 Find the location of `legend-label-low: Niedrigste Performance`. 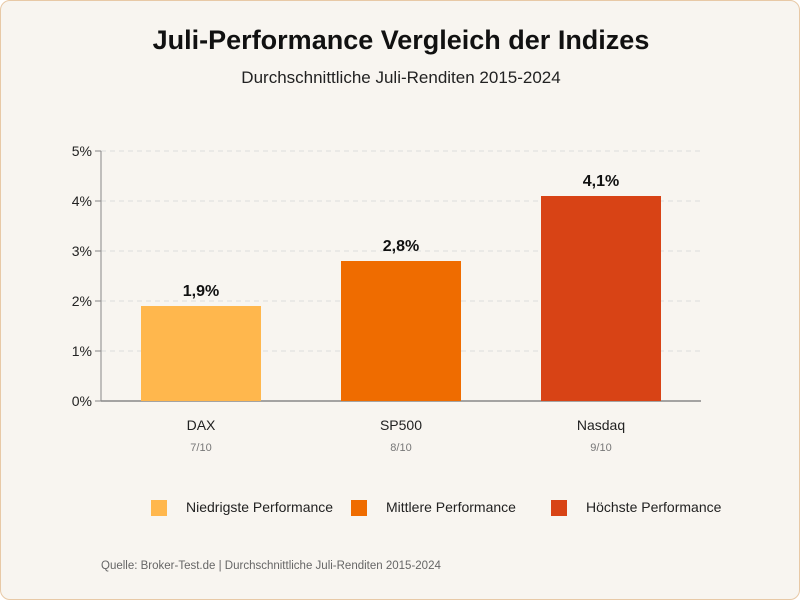

legend-label-low: Niedrigste Performance is located at coordinates (260, 507).